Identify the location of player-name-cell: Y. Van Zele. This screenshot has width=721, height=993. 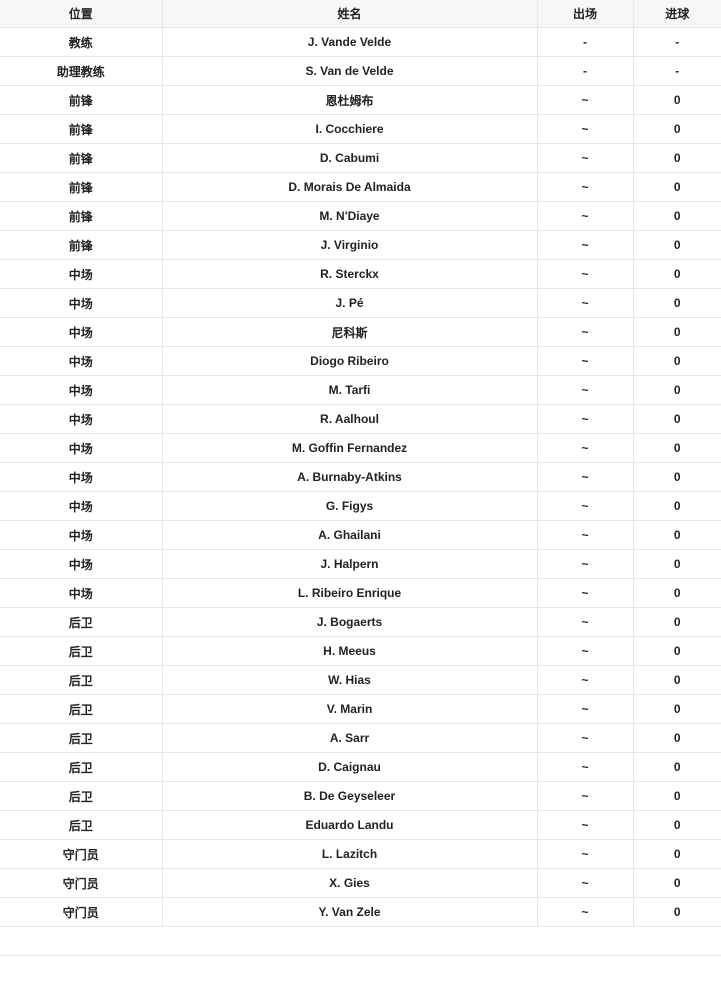
(349, 912).